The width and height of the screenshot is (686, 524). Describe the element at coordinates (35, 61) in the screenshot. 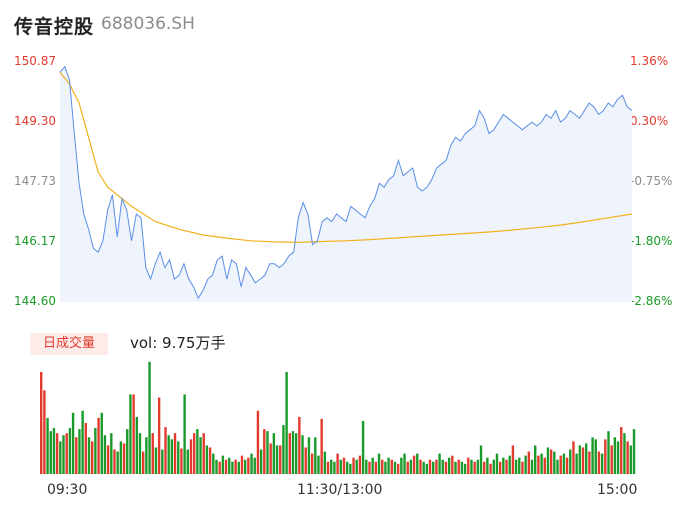

I see `y-label-left-0: 150.87` at that location.